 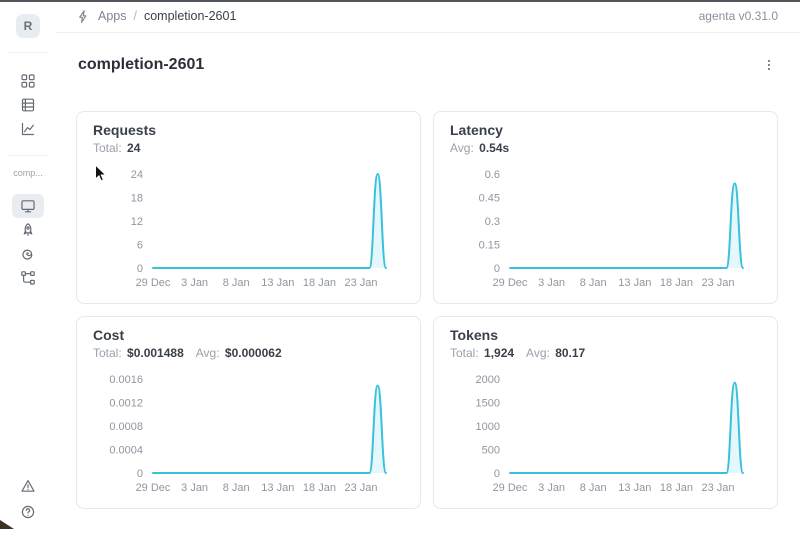 What do you see at coordinates (83, 16) in the screenshot?
I see `lightning-bolt-icon` at bounding box center [83, 16].